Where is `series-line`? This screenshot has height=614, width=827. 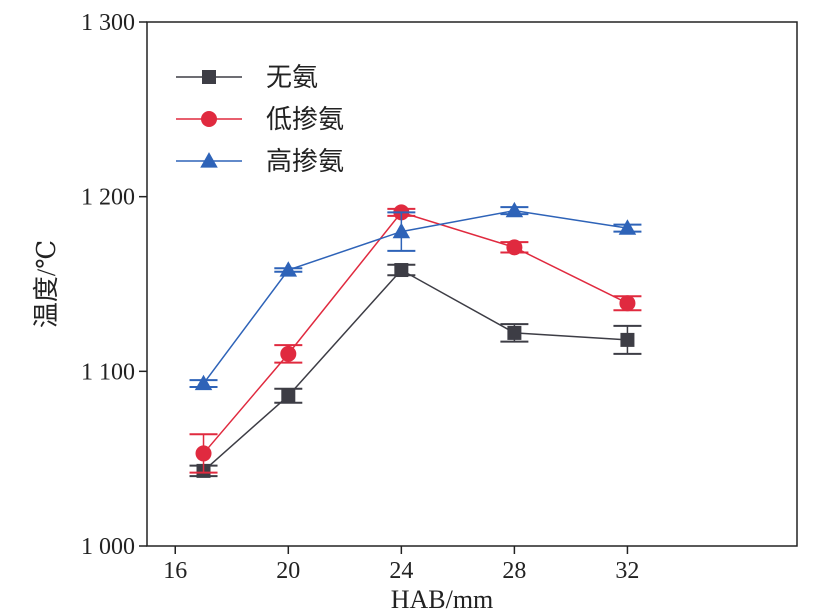
series-line is located at coordinates (415, 297).